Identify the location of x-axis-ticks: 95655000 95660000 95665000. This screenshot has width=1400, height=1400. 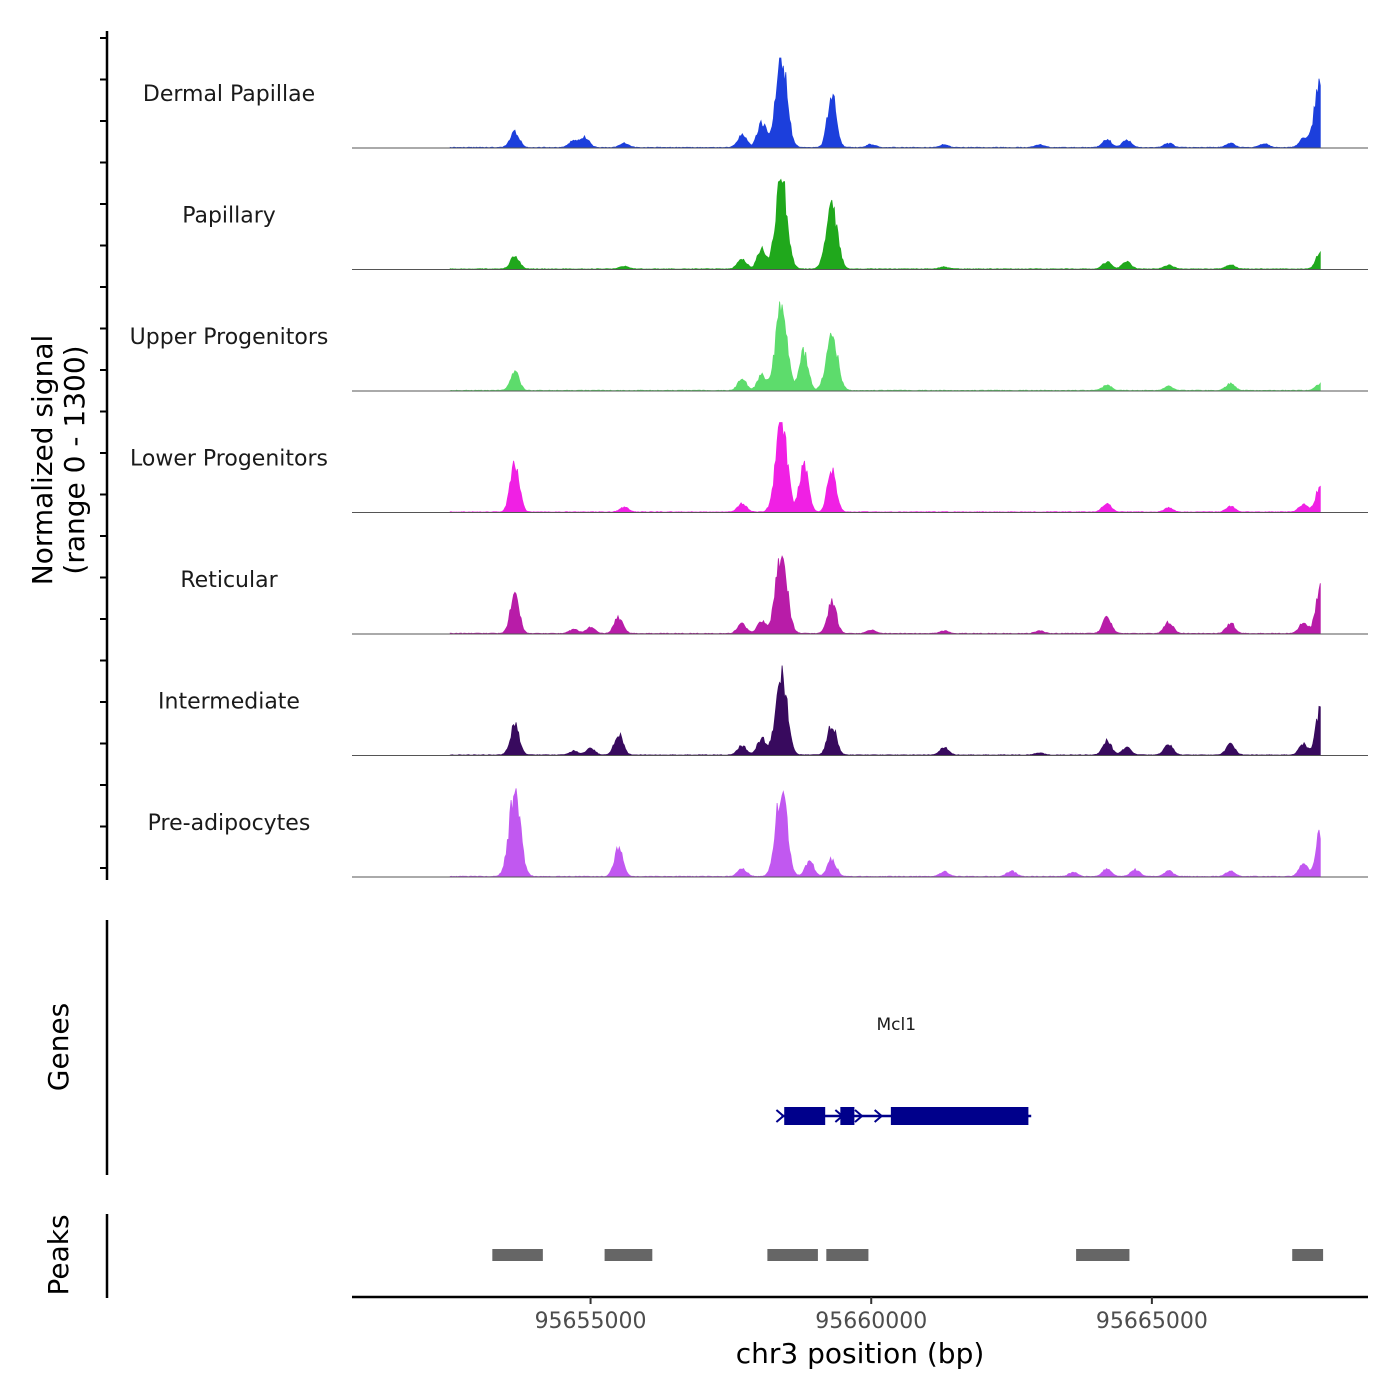
(871, 1315).